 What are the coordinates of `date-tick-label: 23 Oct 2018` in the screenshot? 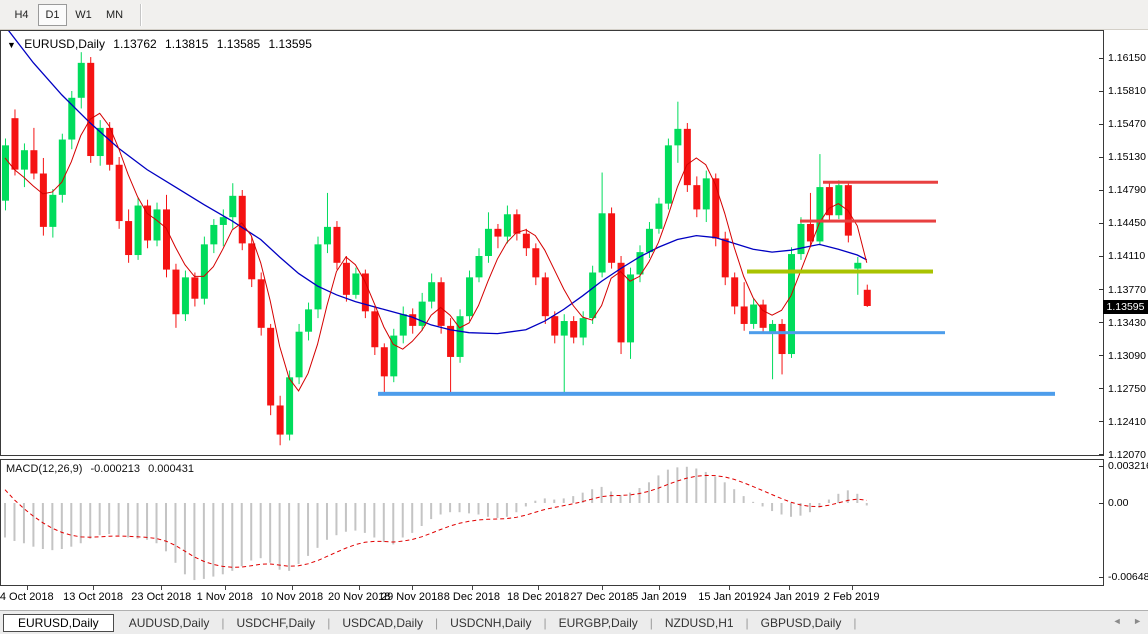 It's located at (161, 597).